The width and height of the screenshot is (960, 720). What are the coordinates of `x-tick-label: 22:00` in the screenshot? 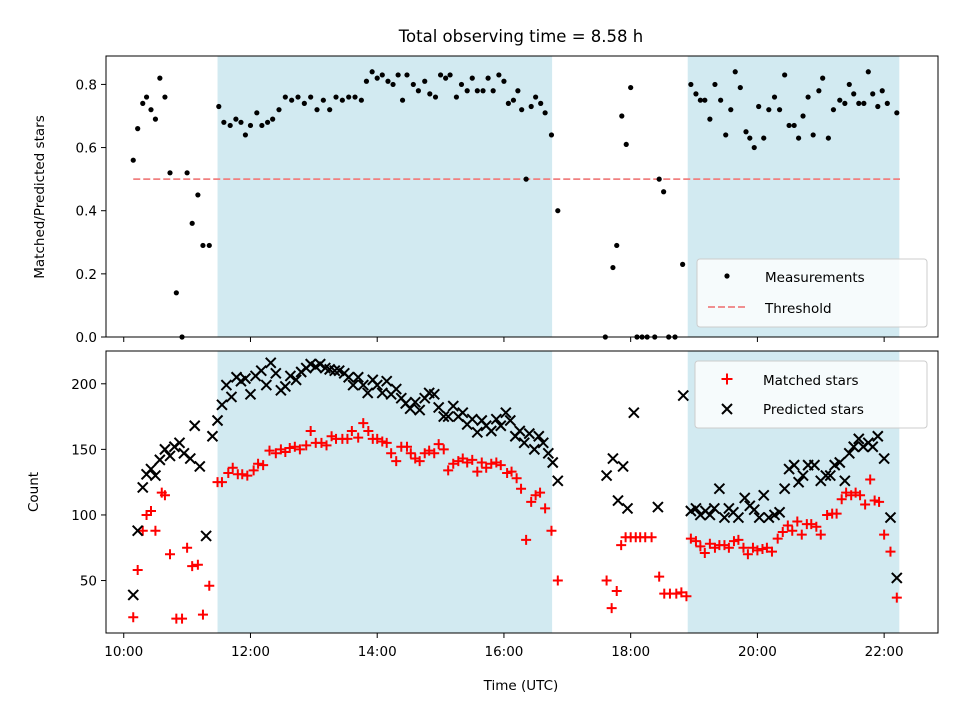 It's located at (884, 652).